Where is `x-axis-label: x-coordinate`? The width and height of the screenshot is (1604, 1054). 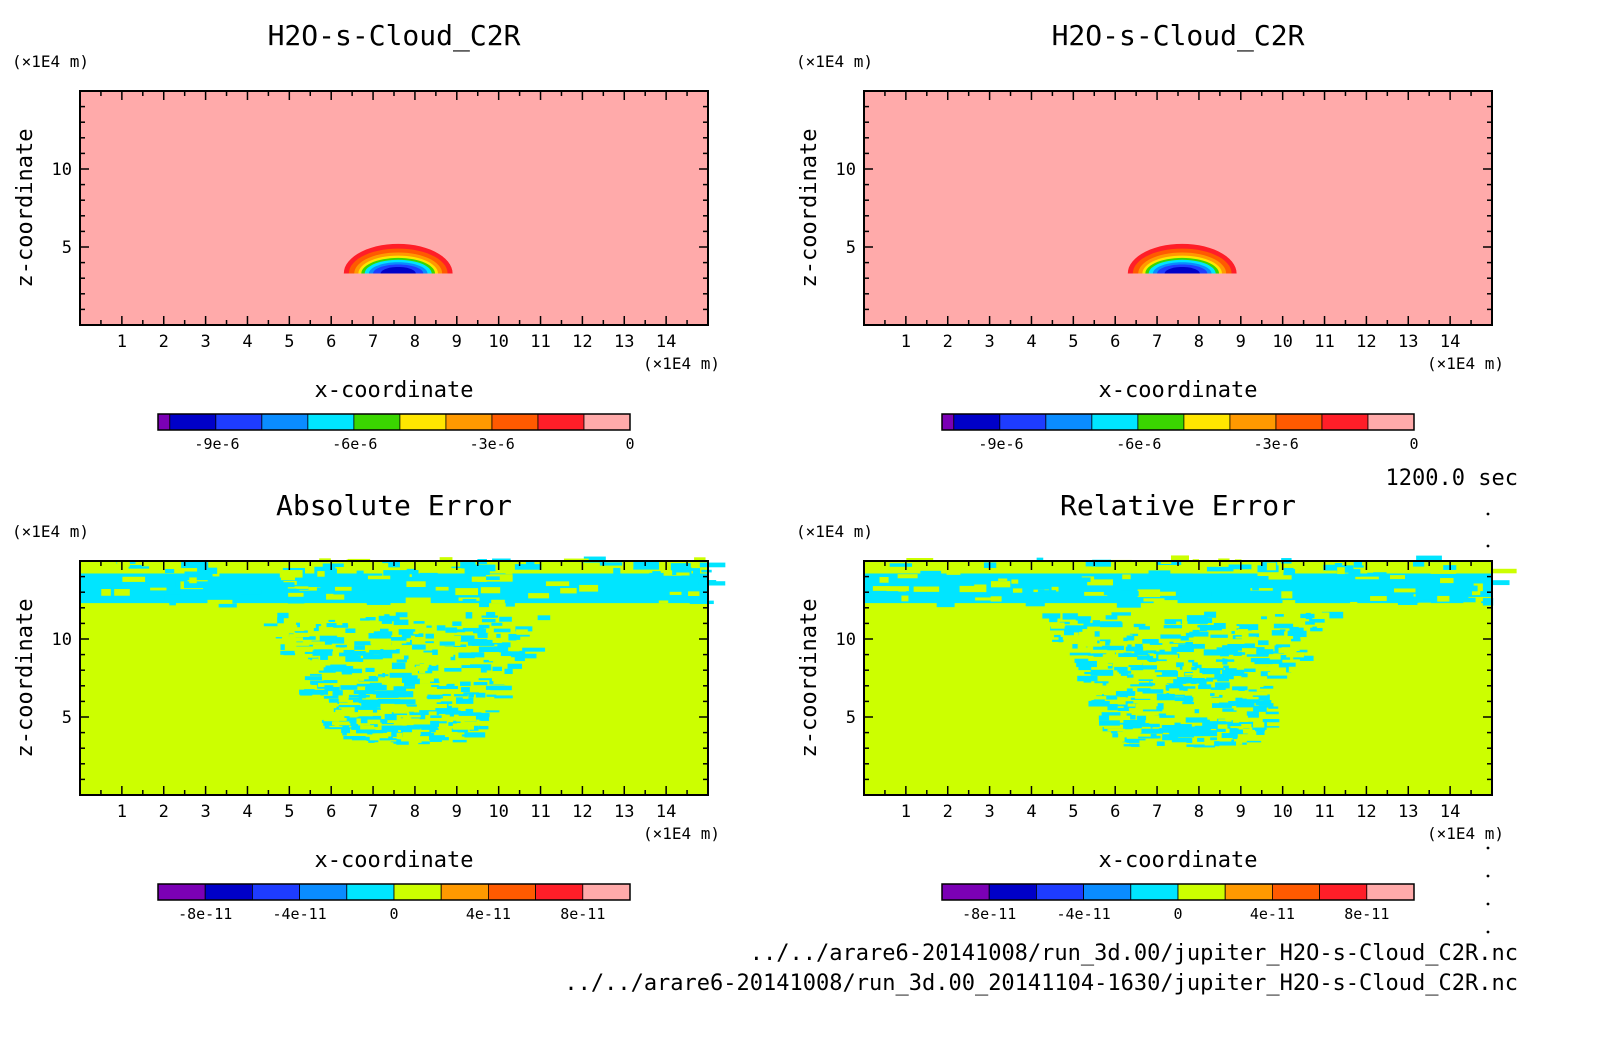 x-axis-label: x-coordinate is located at coordinates (394, 390).